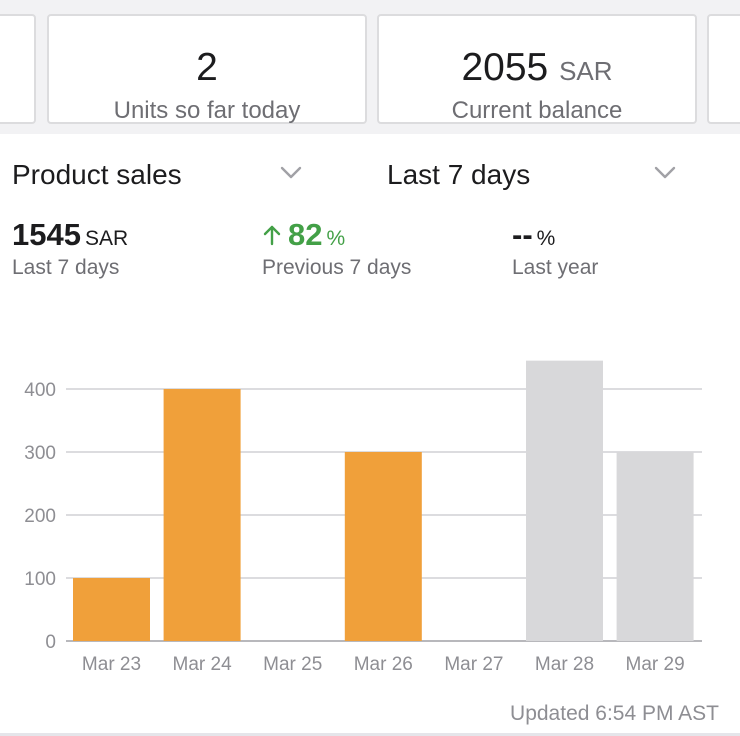  I want to click on stat-last-year-label: Last year, so click(555, 267).